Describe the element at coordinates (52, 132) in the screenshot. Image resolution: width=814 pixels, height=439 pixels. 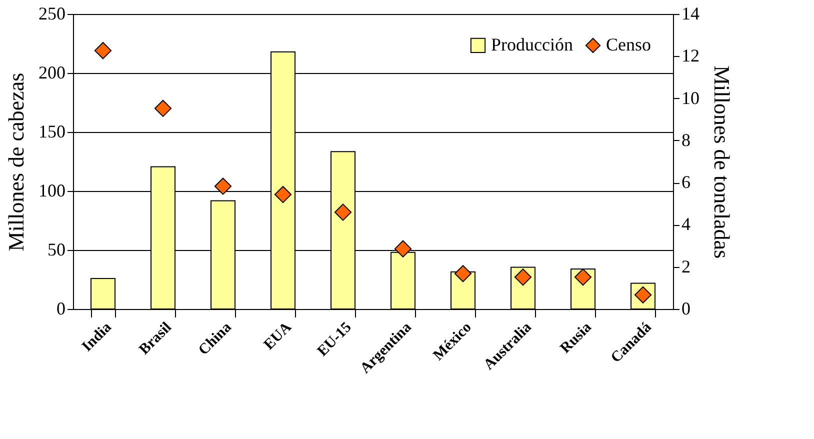
I see `y-tick-label: 150` at that location.